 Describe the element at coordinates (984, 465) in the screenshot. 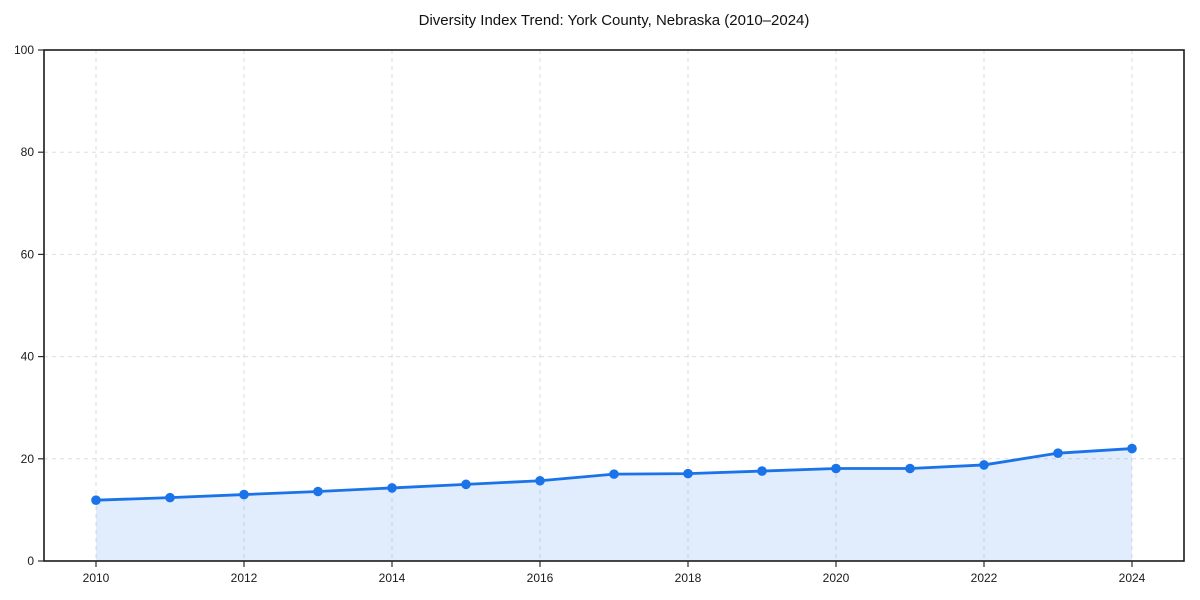

I see `data-point-2022` at that location.